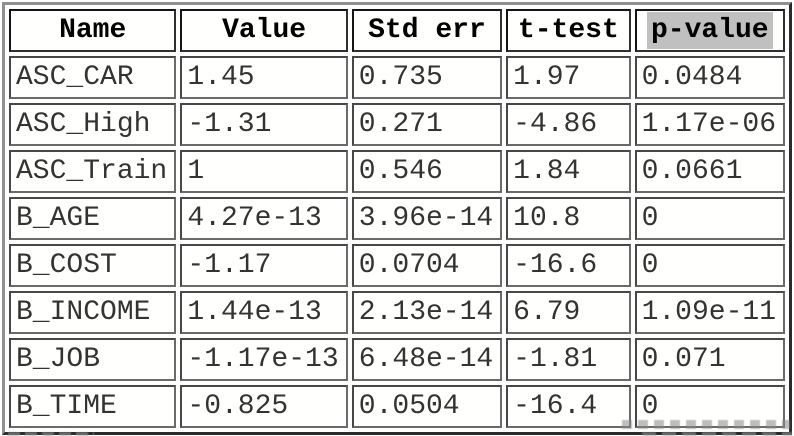 Image resolution: width=794 pixels, height=436 pixels. What do you see at coordinates (93, 171) in the screenshot?
I see `parameter-name-cell: ASC_Train` at bounding box center [93, 171].